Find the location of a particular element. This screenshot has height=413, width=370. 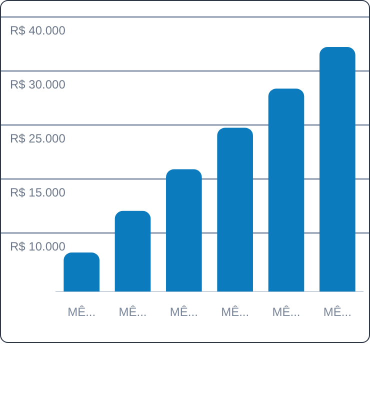

text: R$ 40.000 is located at coordinates (38, 30).